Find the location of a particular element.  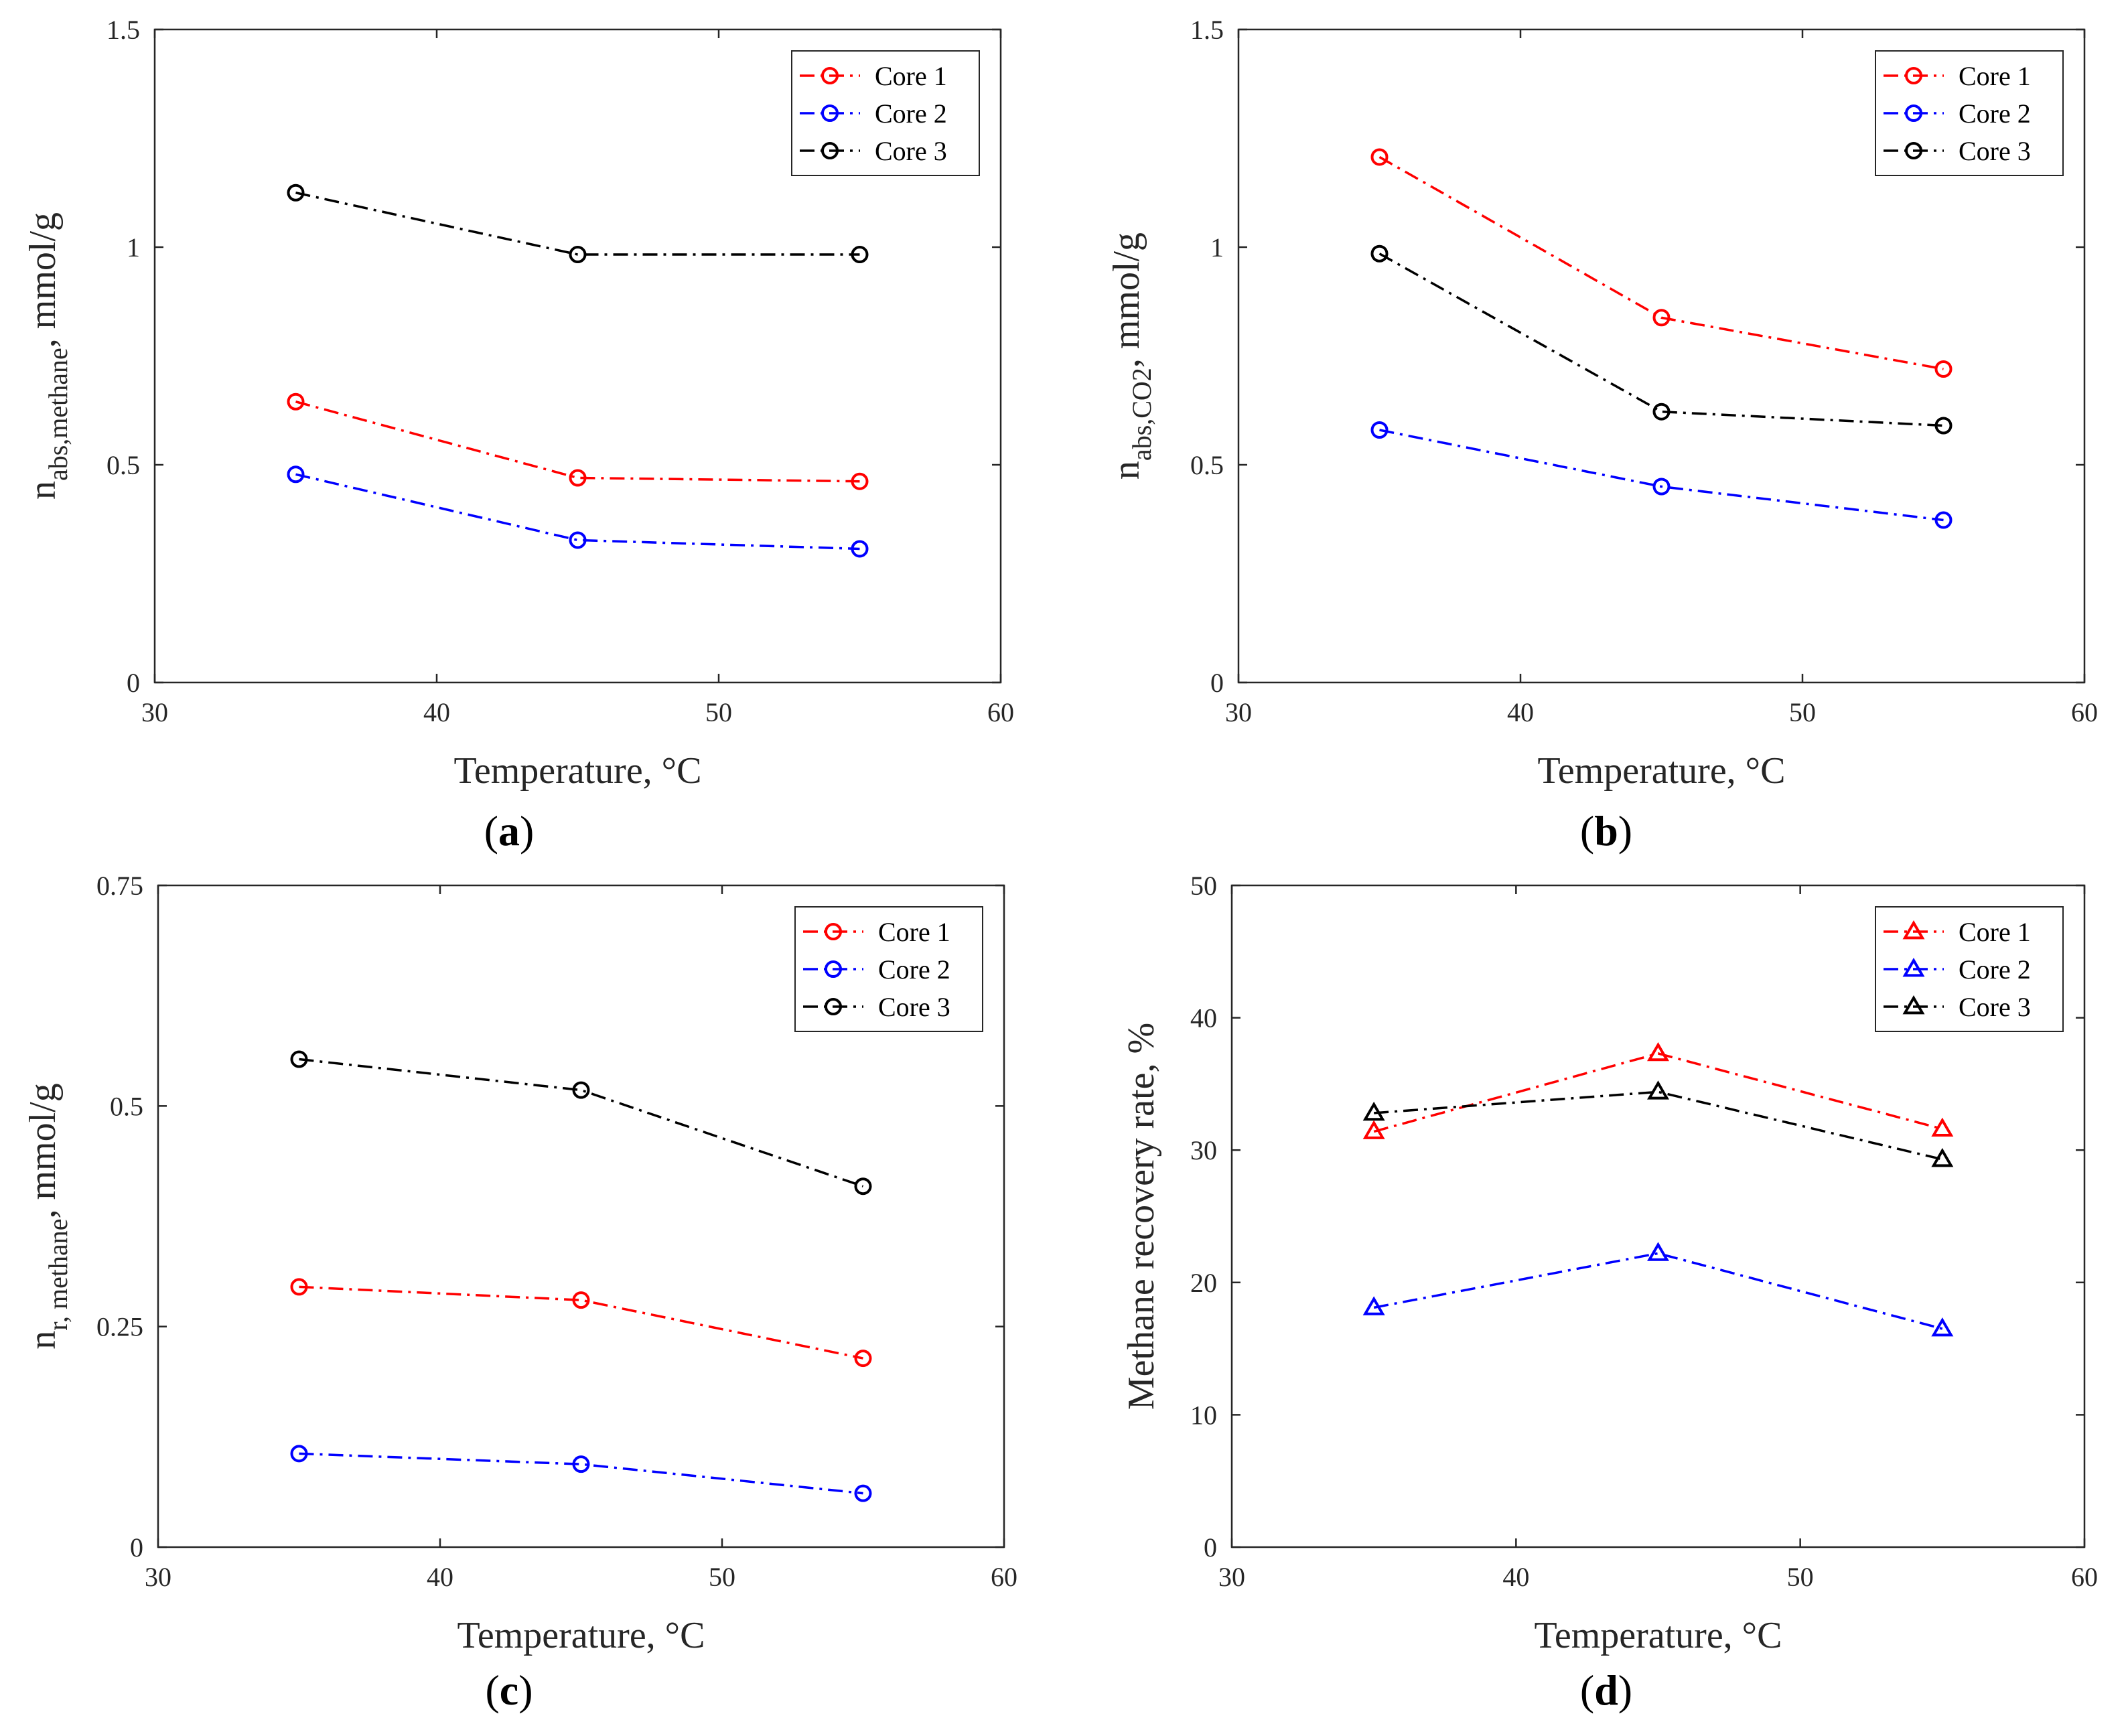

y-axis-label-subscript: abs,methane is located at coordinates (58, 414).